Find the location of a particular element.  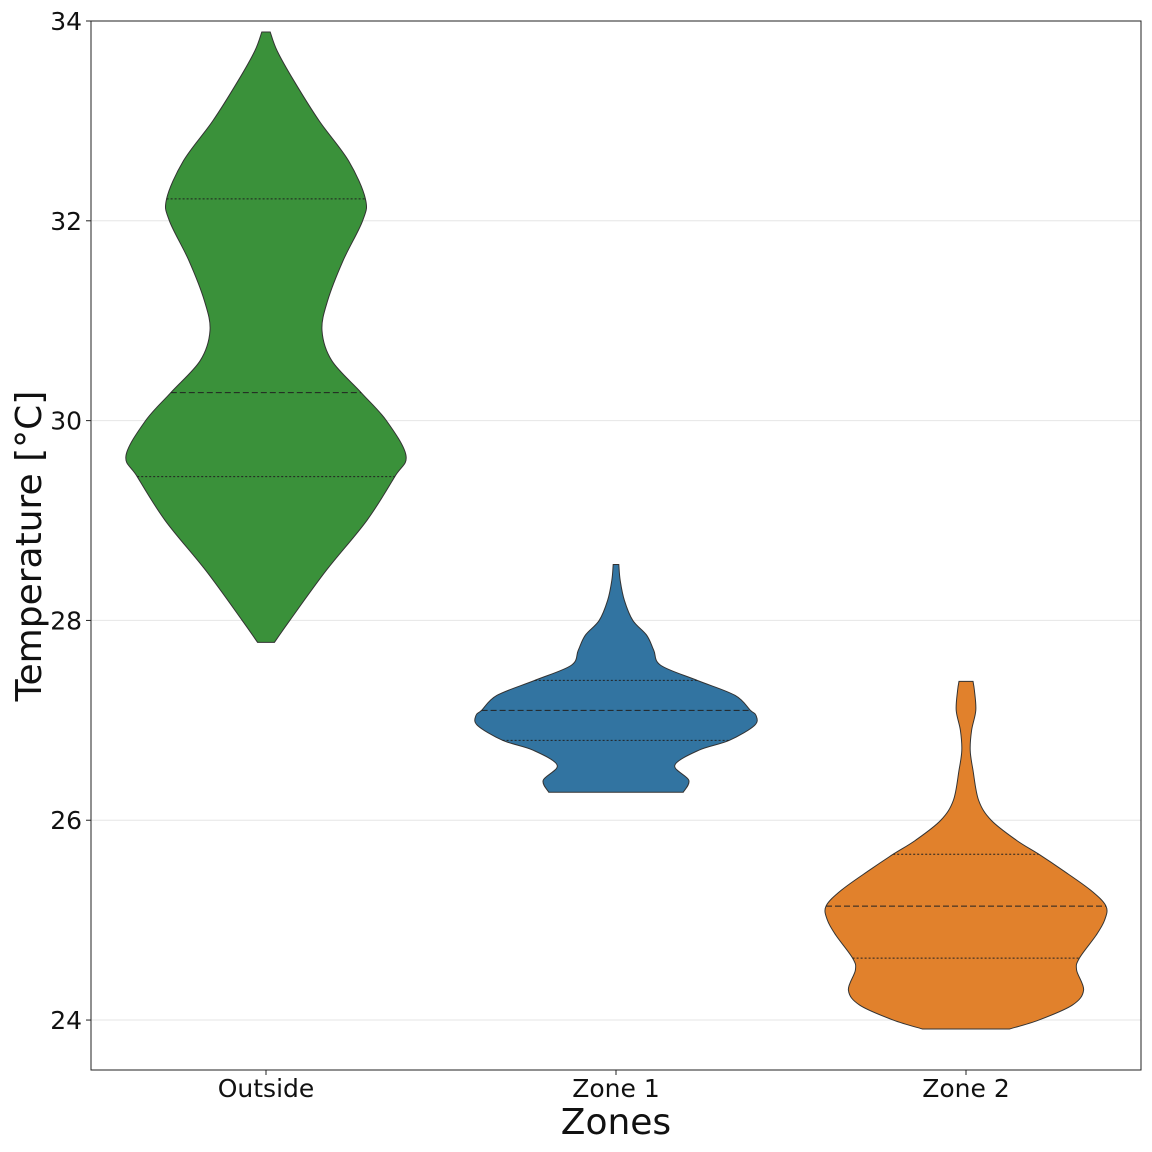

y-tick-label: 30 is located at coordinates (66, 421).